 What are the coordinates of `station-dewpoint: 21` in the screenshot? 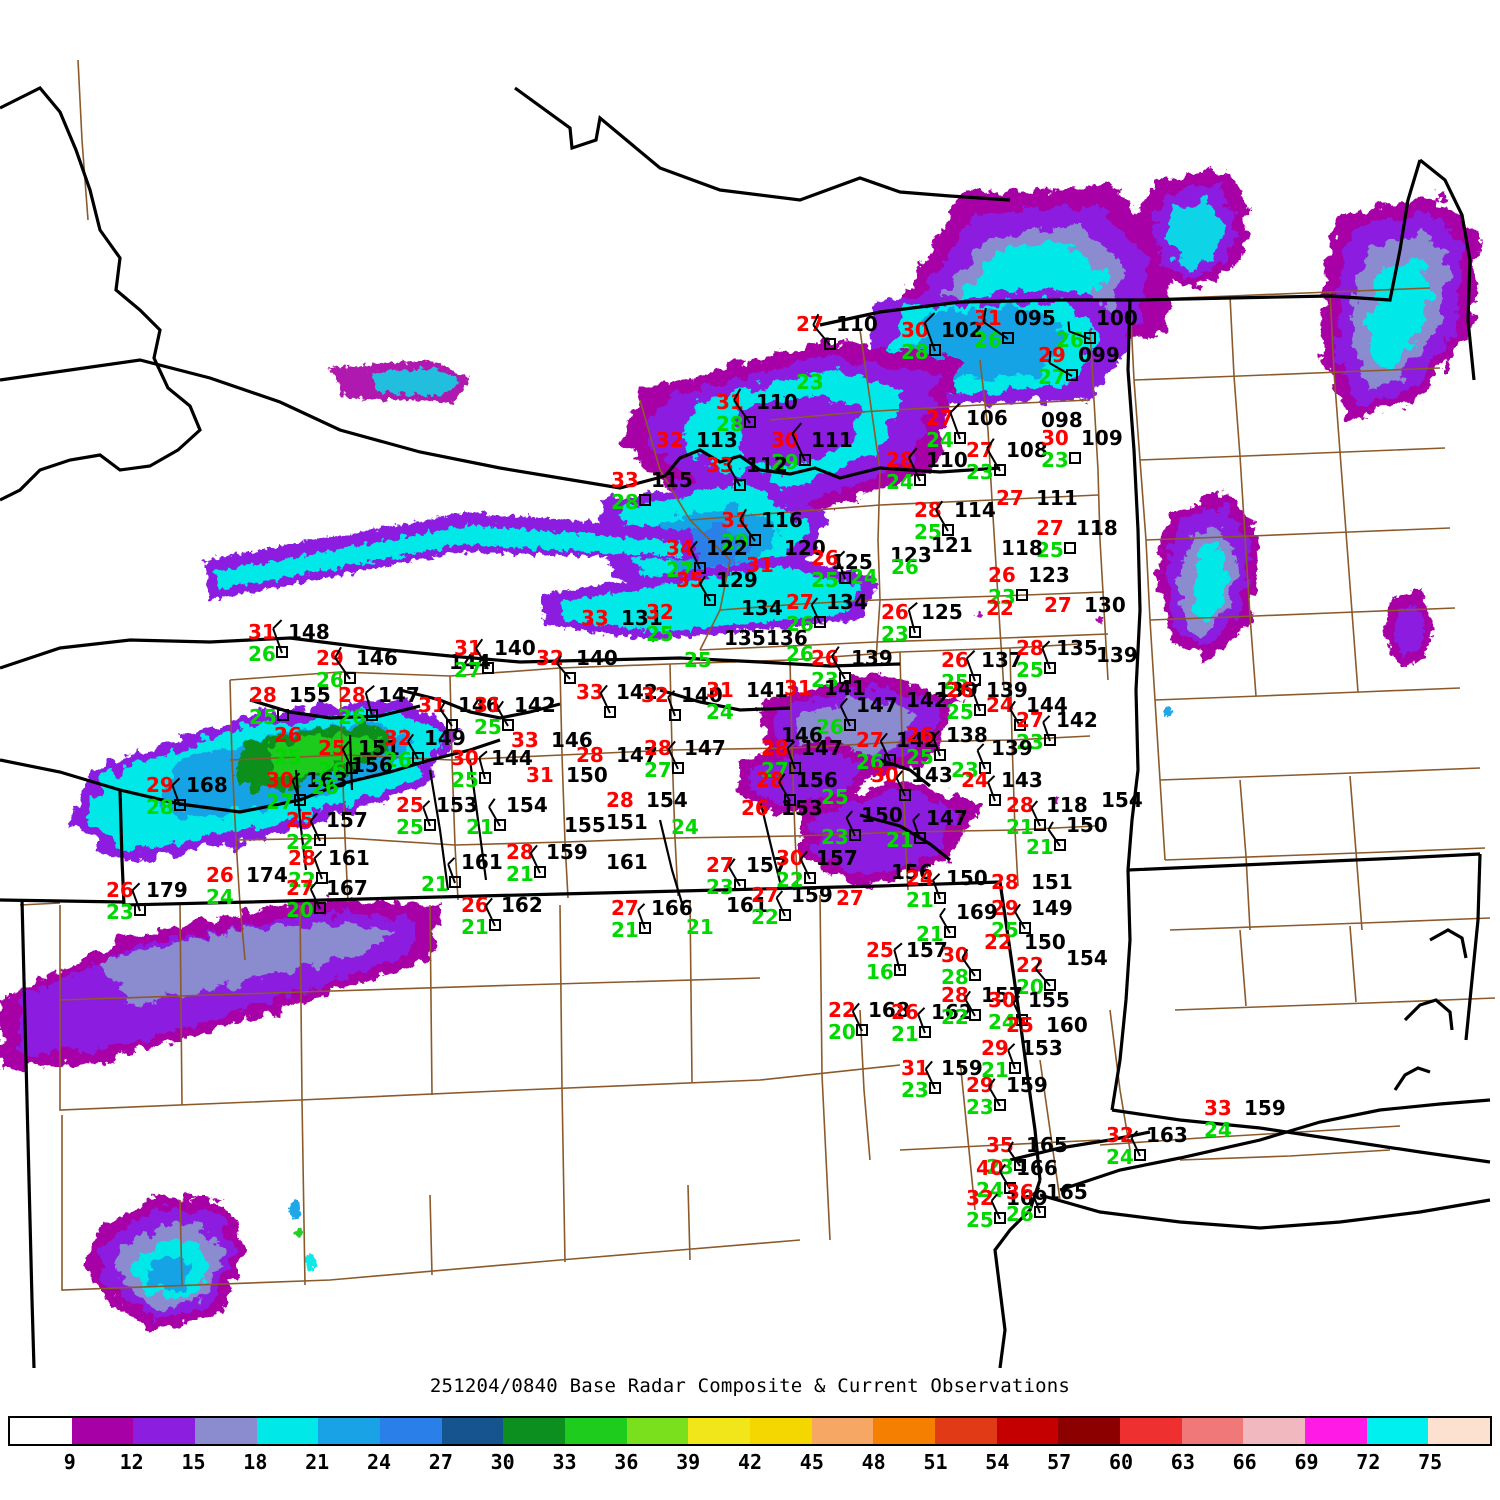 It's located at (920, 900).